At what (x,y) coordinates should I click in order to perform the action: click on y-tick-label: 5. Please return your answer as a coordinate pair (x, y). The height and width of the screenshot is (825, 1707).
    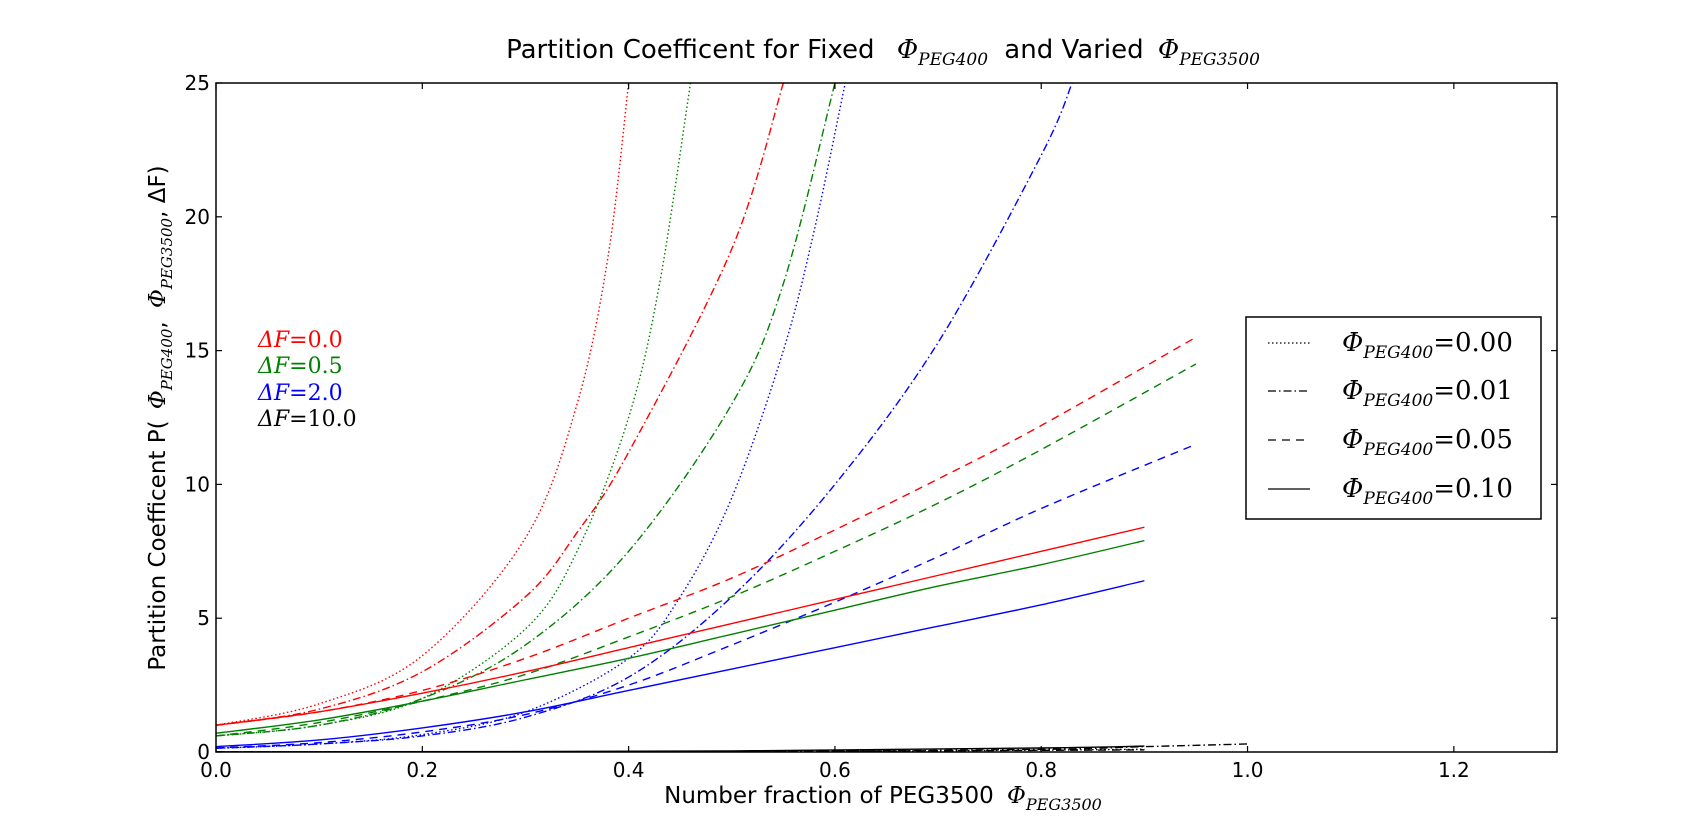
    Looking at the image, I should click on (203, 618).